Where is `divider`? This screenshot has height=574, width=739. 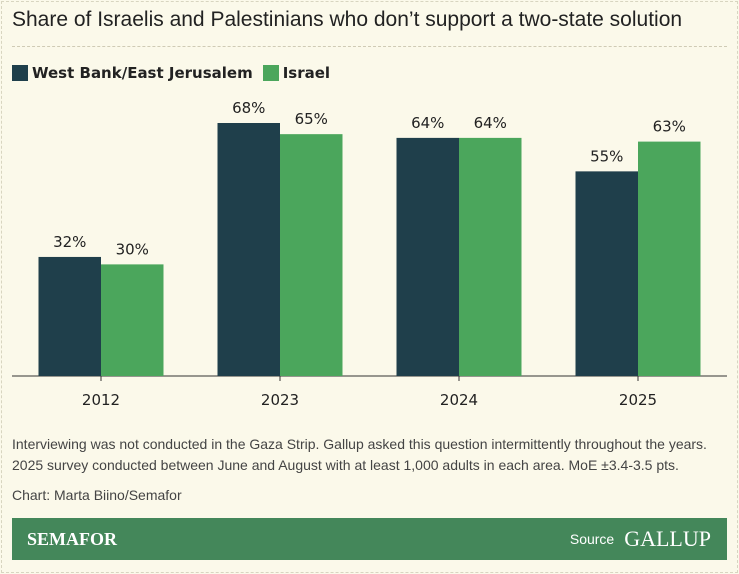 divider is located at coordinates (369, 46).